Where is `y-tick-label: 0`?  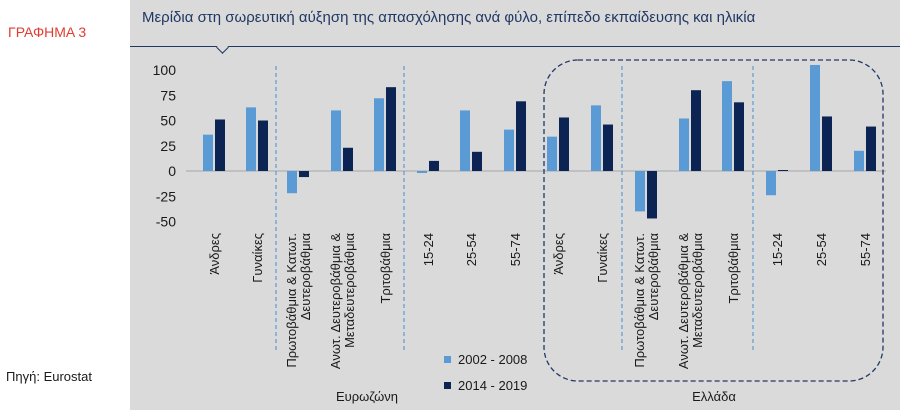
y-tick-label: 0 is located at coordinates (172, 171).